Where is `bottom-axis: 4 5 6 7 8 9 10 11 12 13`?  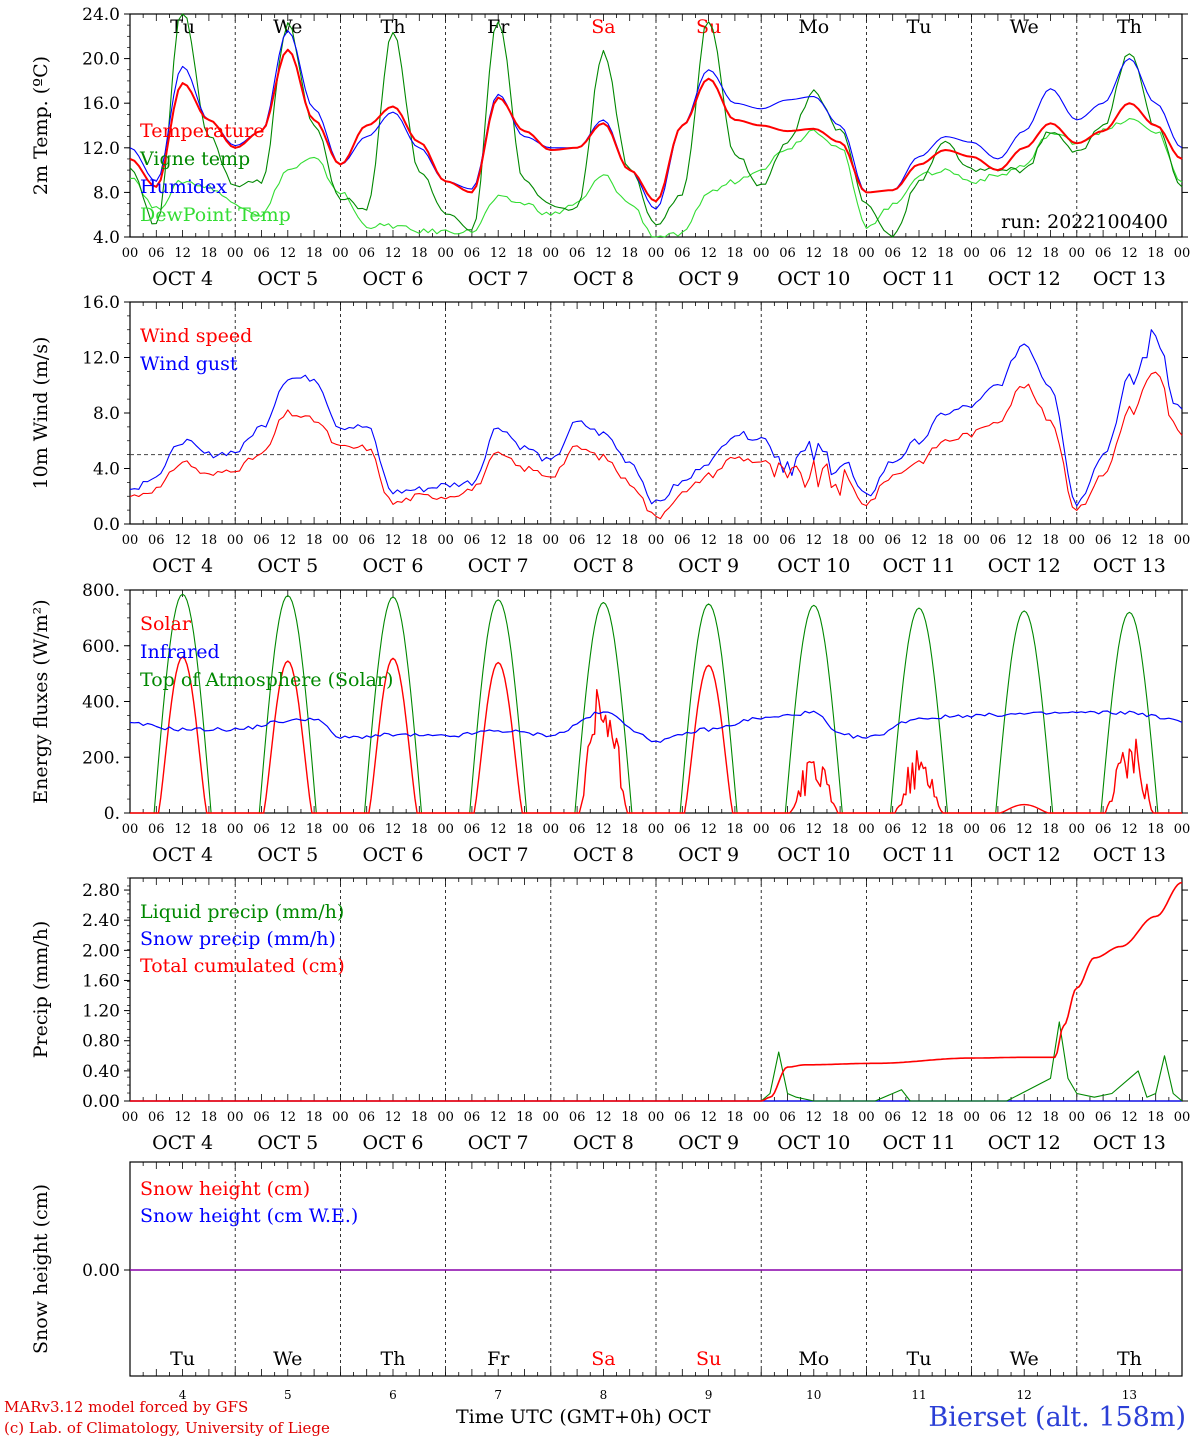
bottom-axis: 4 5 6 7 8 9 10 11 12 13 is located at coordinates (658, 1395).